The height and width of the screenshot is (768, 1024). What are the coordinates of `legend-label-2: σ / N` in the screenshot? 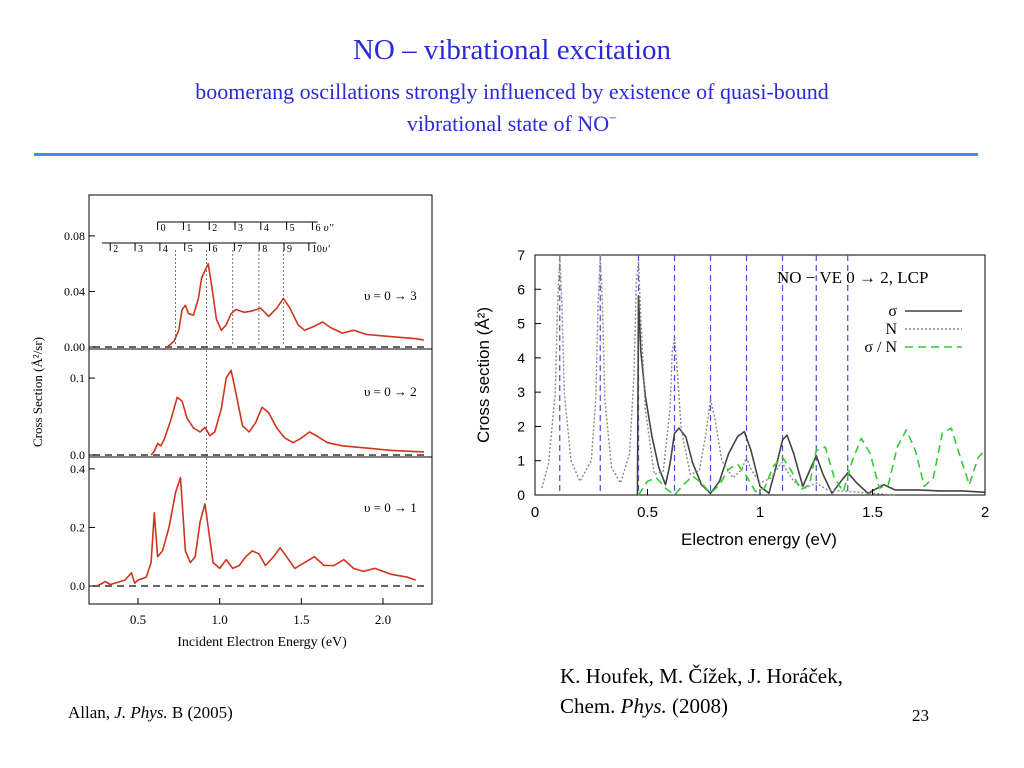 It's located at (880, 347).